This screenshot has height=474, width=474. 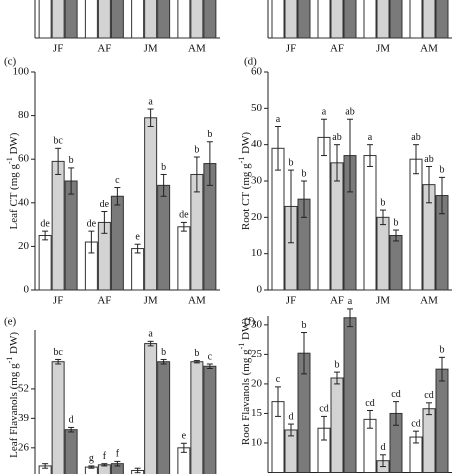 I want to click on significance-letter: f, so click(x=105, y=456).